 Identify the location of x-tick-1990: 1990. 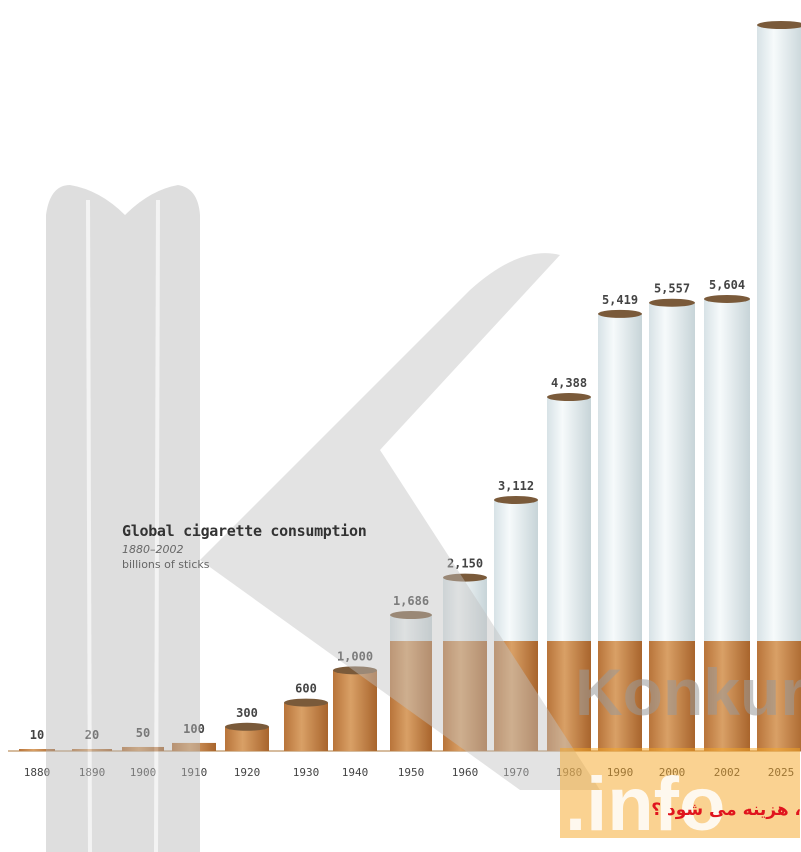
(620, 772).